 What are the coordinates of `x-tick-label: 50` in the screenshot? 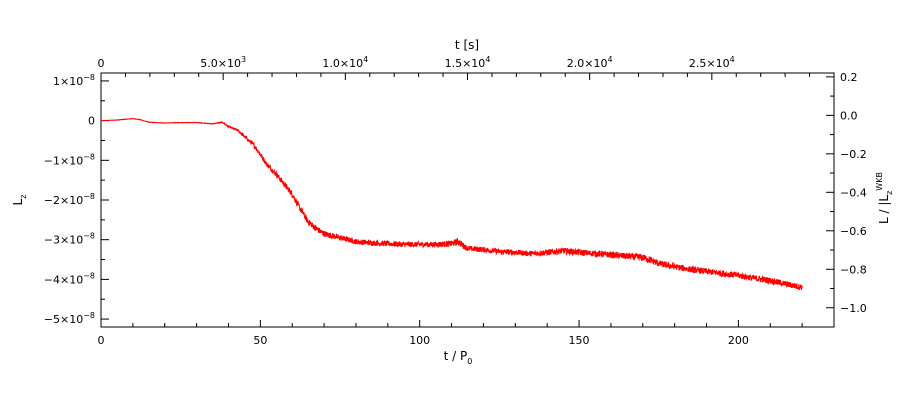 It's located at (260, 340).